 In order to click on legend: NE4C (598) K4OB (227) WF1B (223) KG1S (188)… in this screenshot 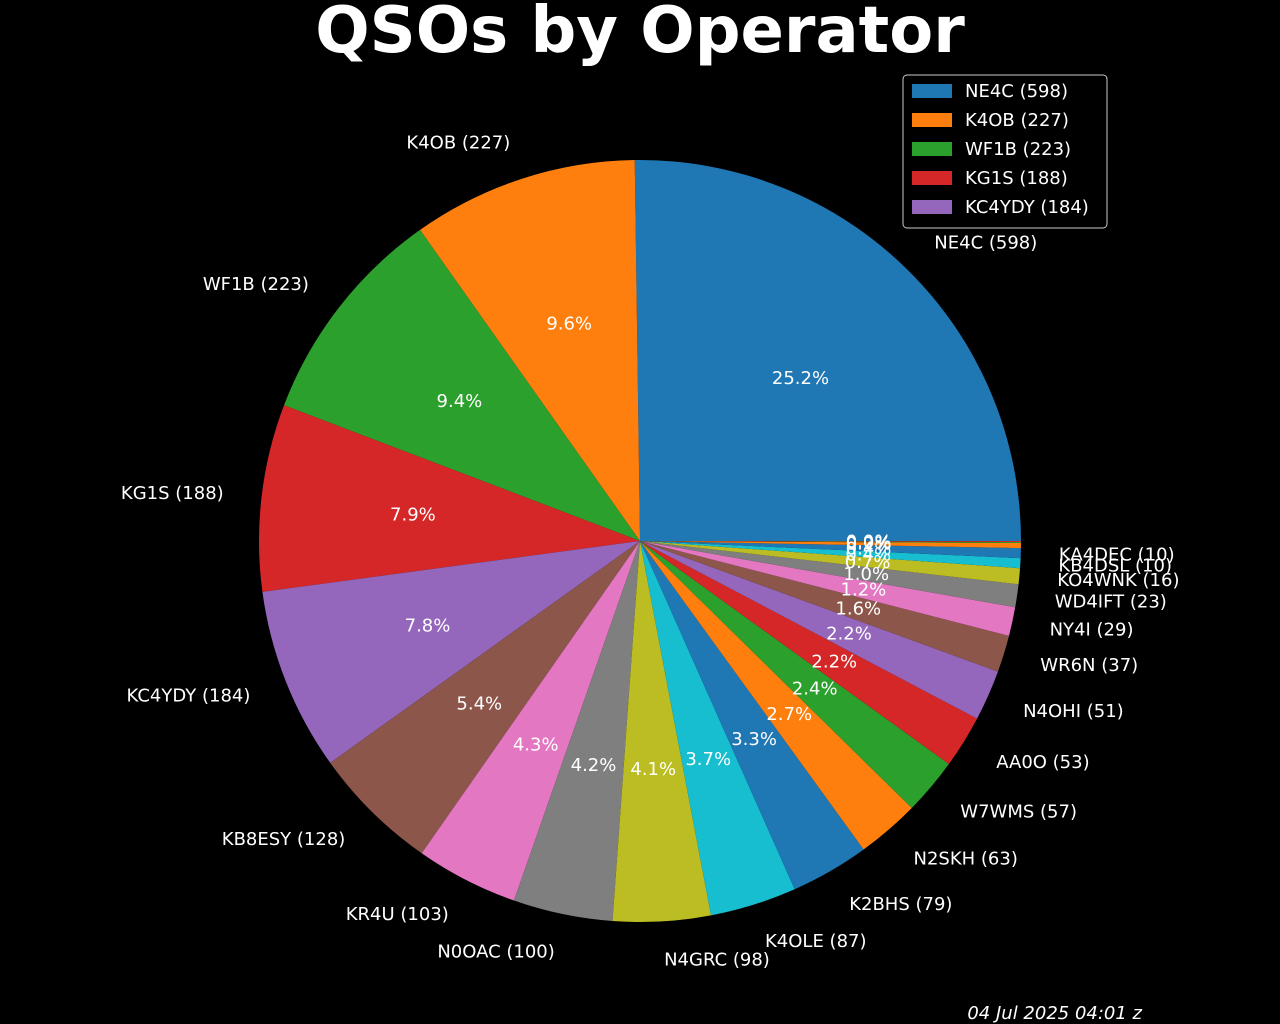, I will do `click(1005, 151)`.